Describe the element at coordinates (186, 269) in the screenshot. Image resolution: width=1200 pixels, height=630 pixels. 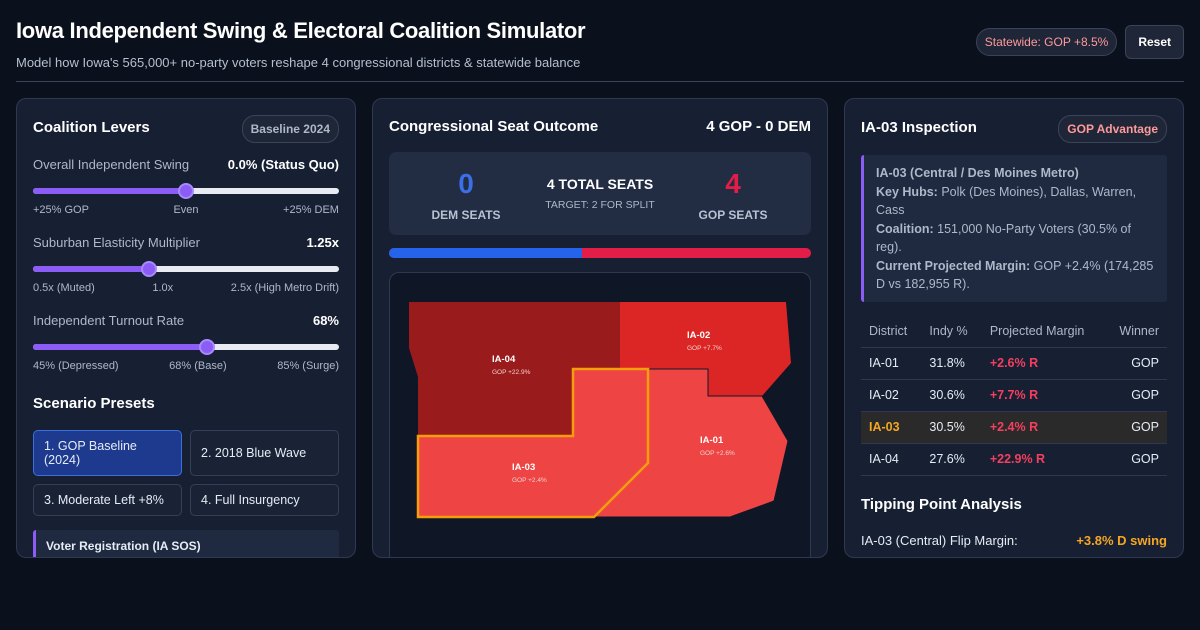
I see `elasticity-slider` at that location.